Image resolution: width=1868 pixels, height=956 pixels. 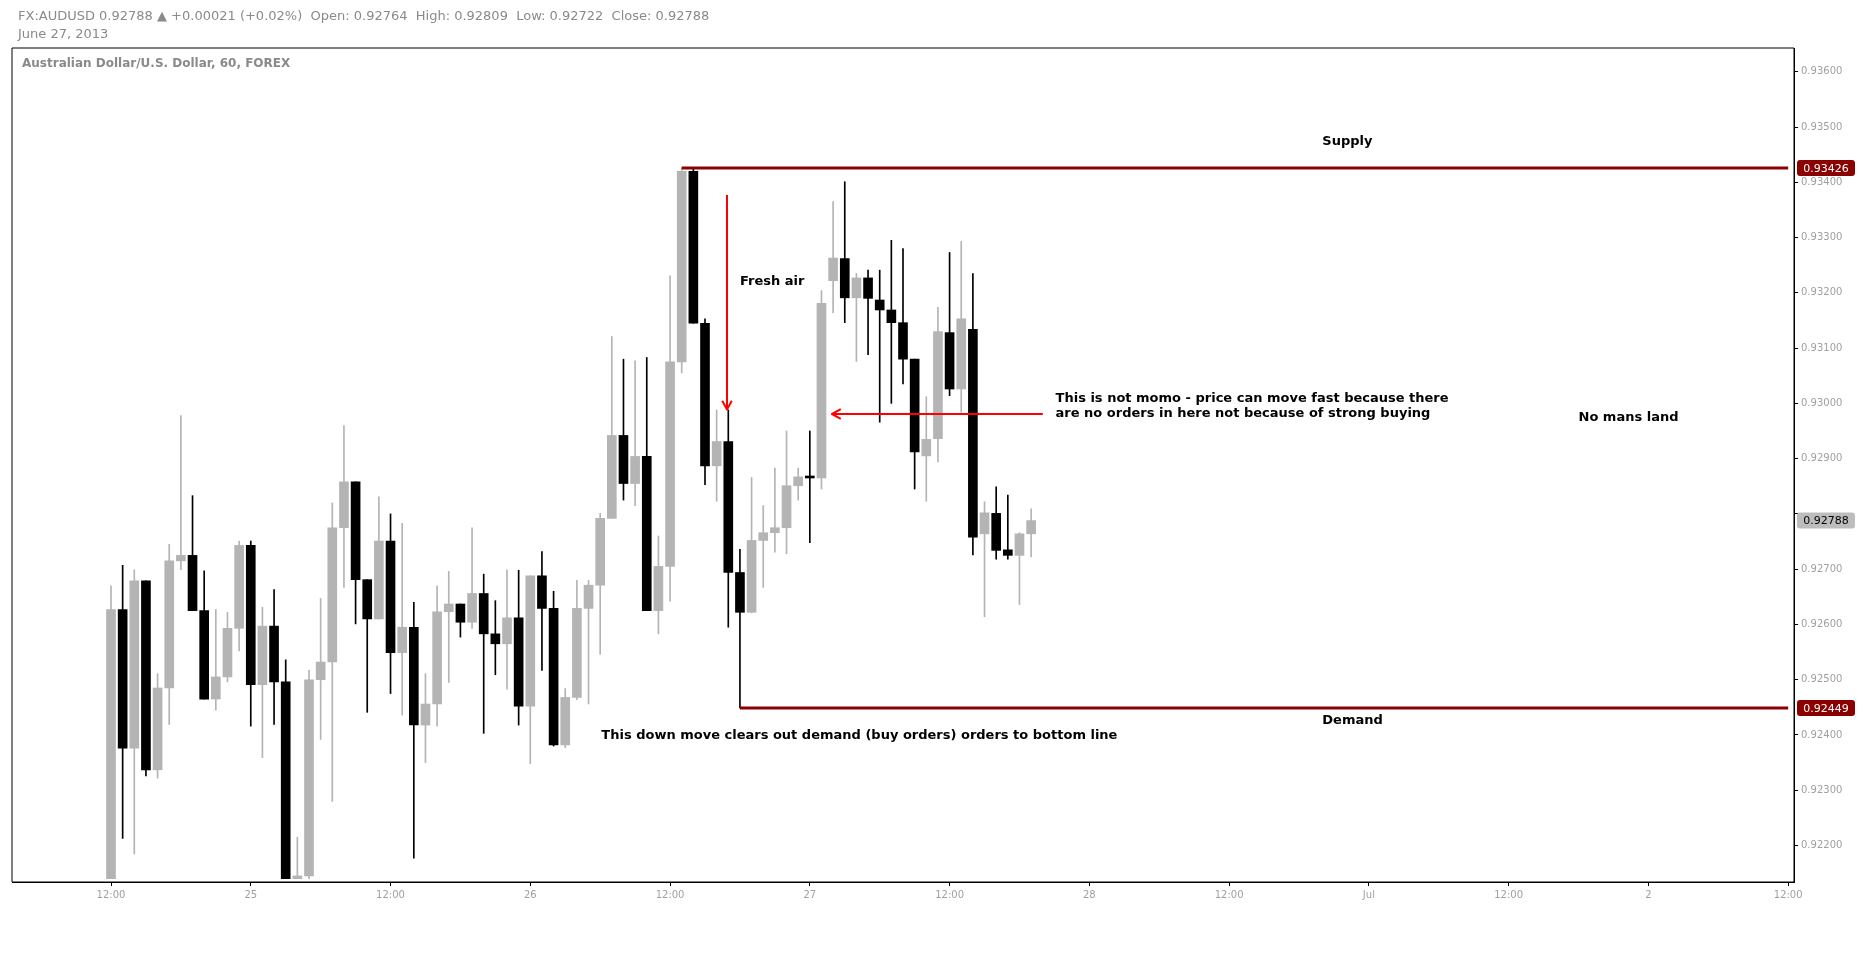 I want to click on y-tick-label: 0.92500, so click(x=1822, y=679).